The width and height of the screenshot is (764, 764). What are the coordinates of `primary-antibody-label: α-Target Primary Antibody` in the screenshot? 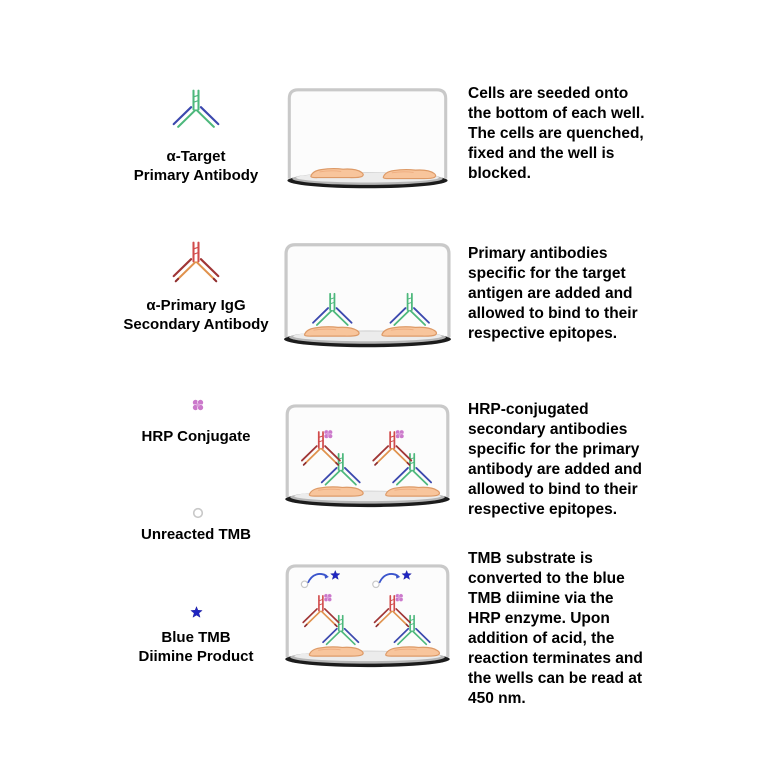 It's located at (196, 166).